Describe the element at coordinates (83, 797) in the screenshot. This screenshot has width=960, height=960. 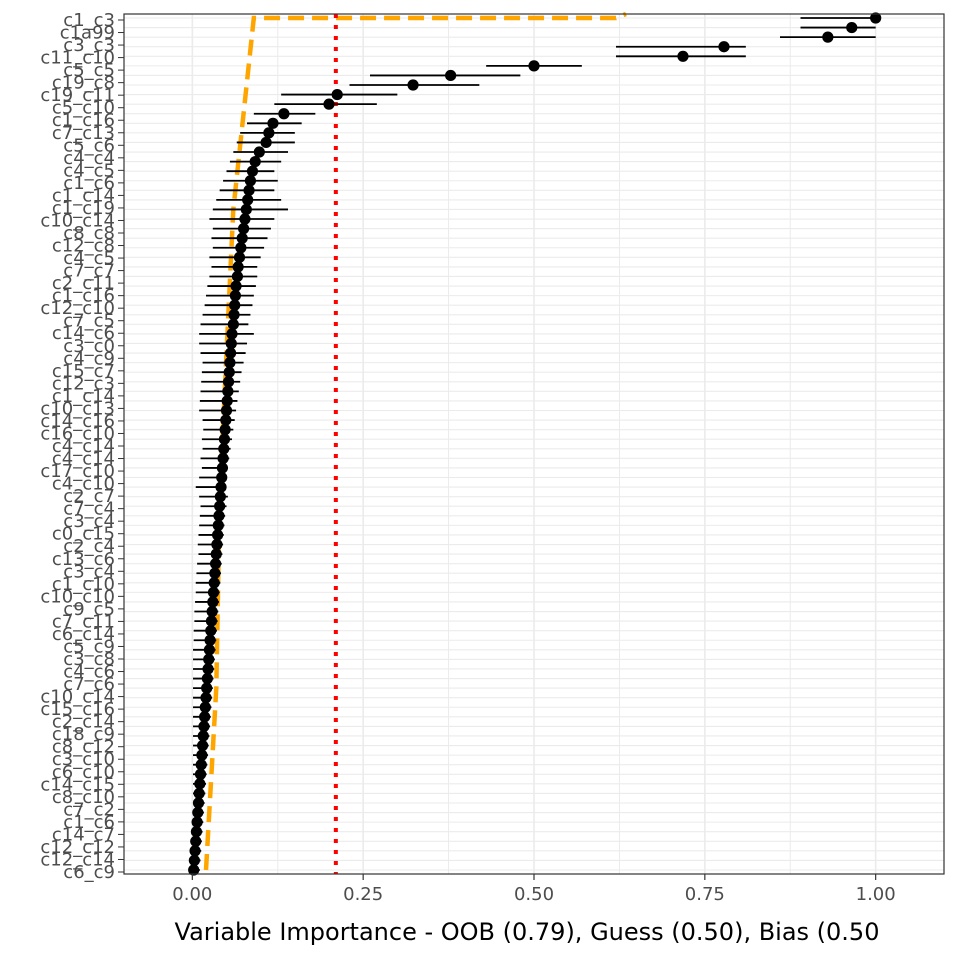
I see `y-tick-label: c8_c10` at that location.